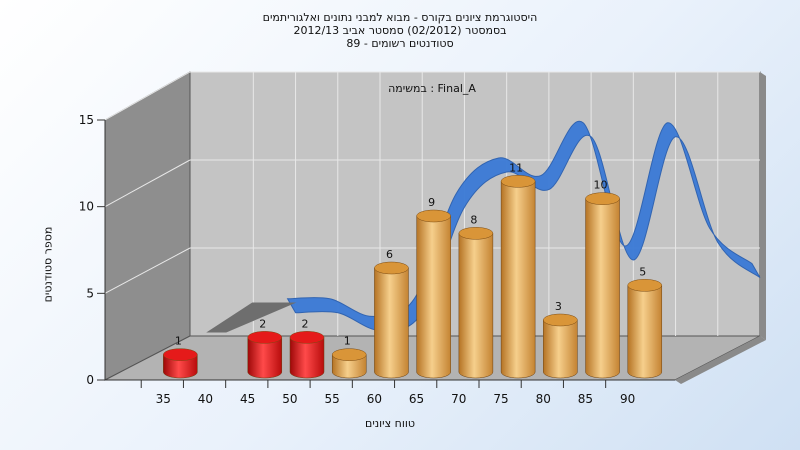  Describe the element at coordinates (400, 30) in the screenshot. I see `chart-title-line-2: בסמסטר (02/2012) סמסטר אביב 2012/13` at that location.